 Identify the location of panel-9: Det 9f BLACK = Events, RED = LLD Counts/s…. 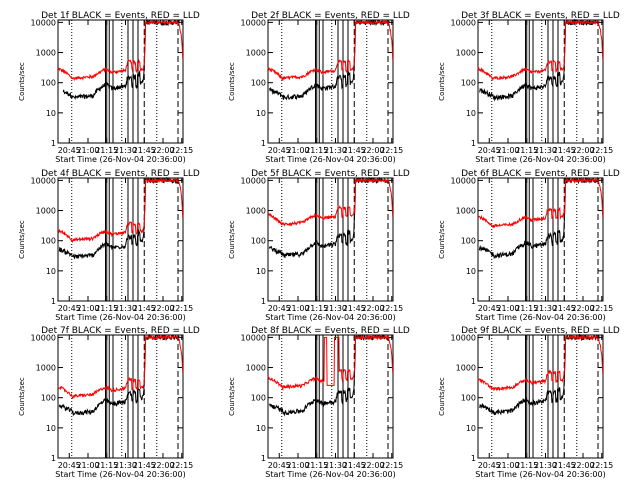
(529, 402).